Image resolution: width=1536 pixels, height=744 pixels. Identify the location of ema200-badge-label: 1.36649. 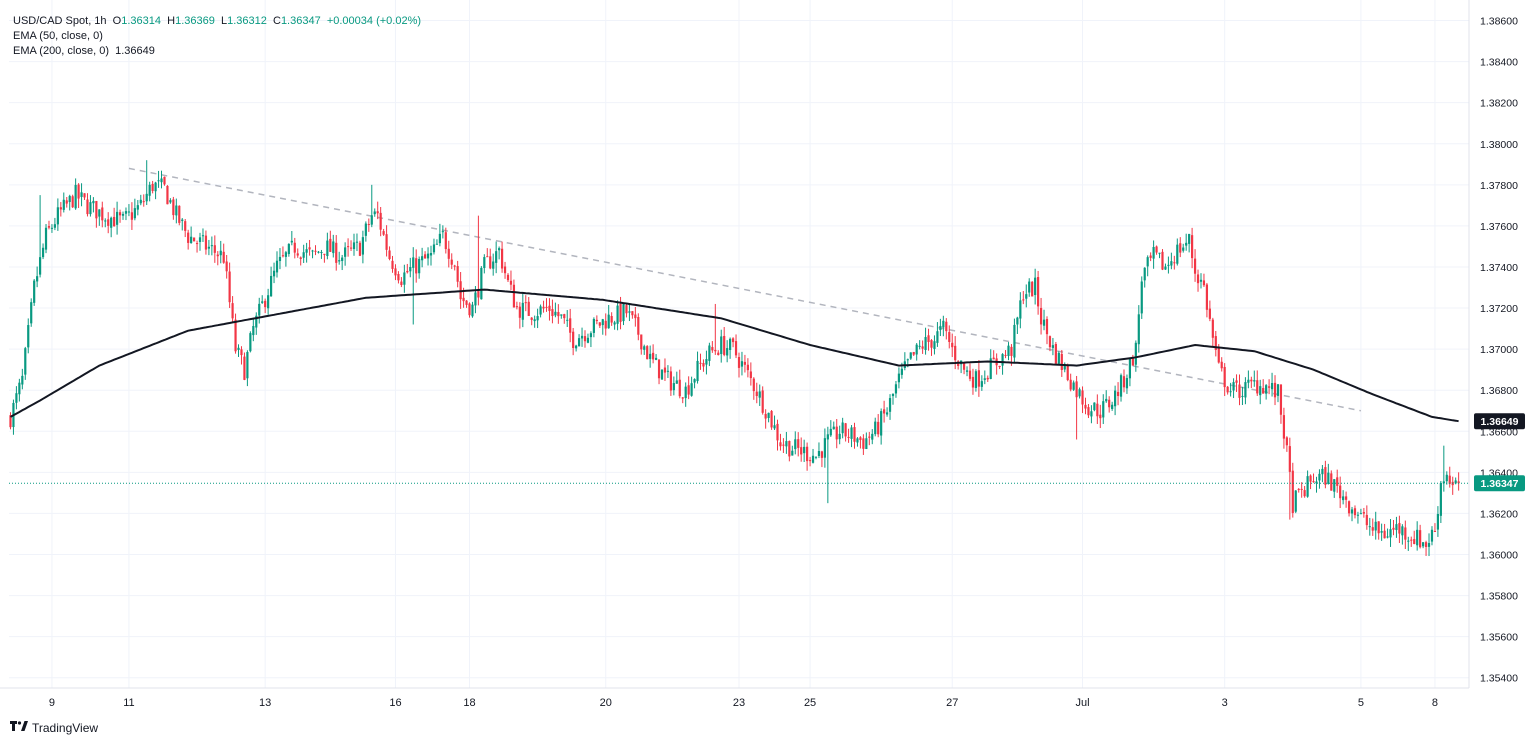
(1500, 422).